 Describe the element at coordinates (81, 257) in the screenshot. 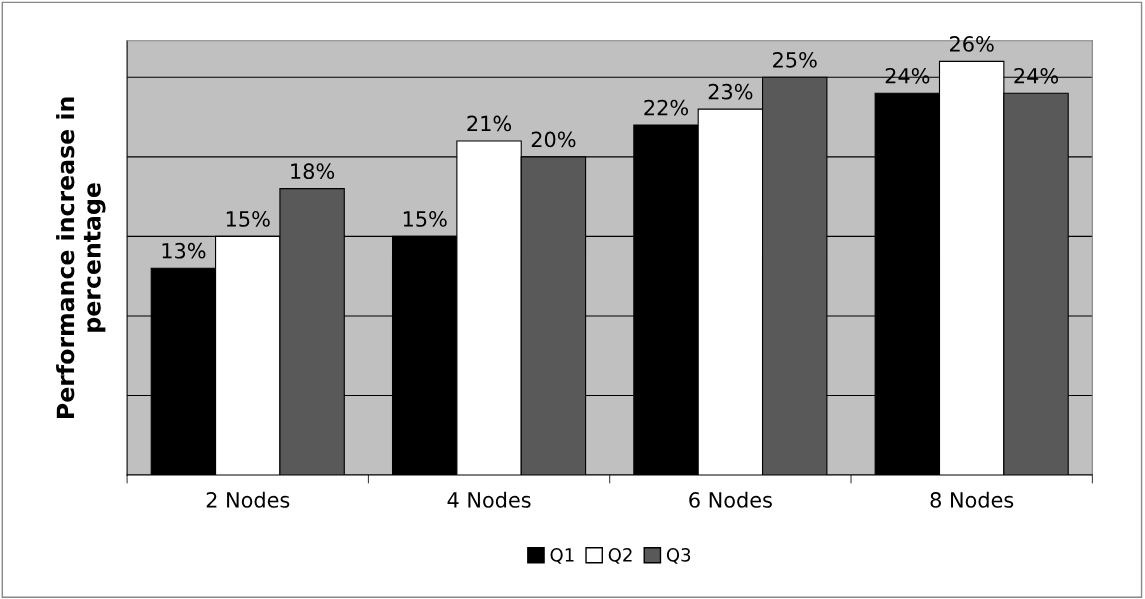

I see `y-axis-title: Performance increase in percentage` at that location.